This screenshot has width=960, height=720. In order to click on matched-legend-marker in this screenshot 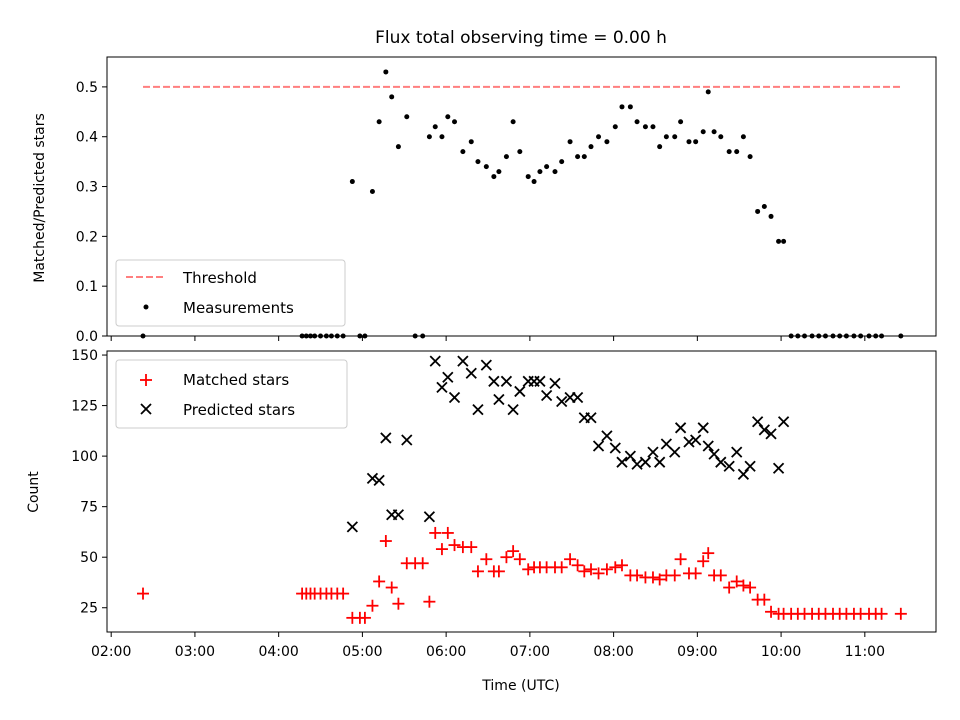, I will do `click(146, 380)`.